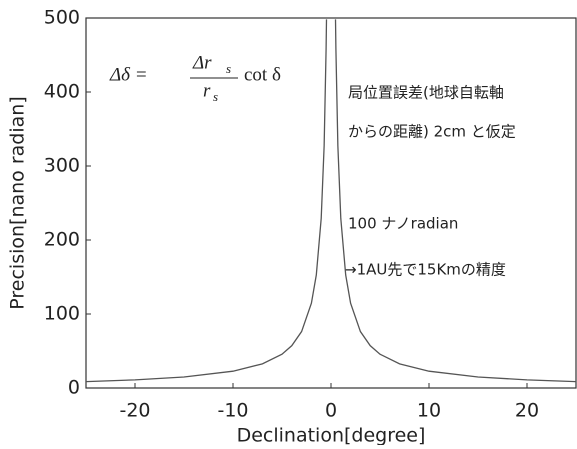 Image resolution: width=577 pixels, height=449 pixels. Describe the element at coordinates (62, 18) in the screenshot. I see `y-tick-label: 500` at that location.